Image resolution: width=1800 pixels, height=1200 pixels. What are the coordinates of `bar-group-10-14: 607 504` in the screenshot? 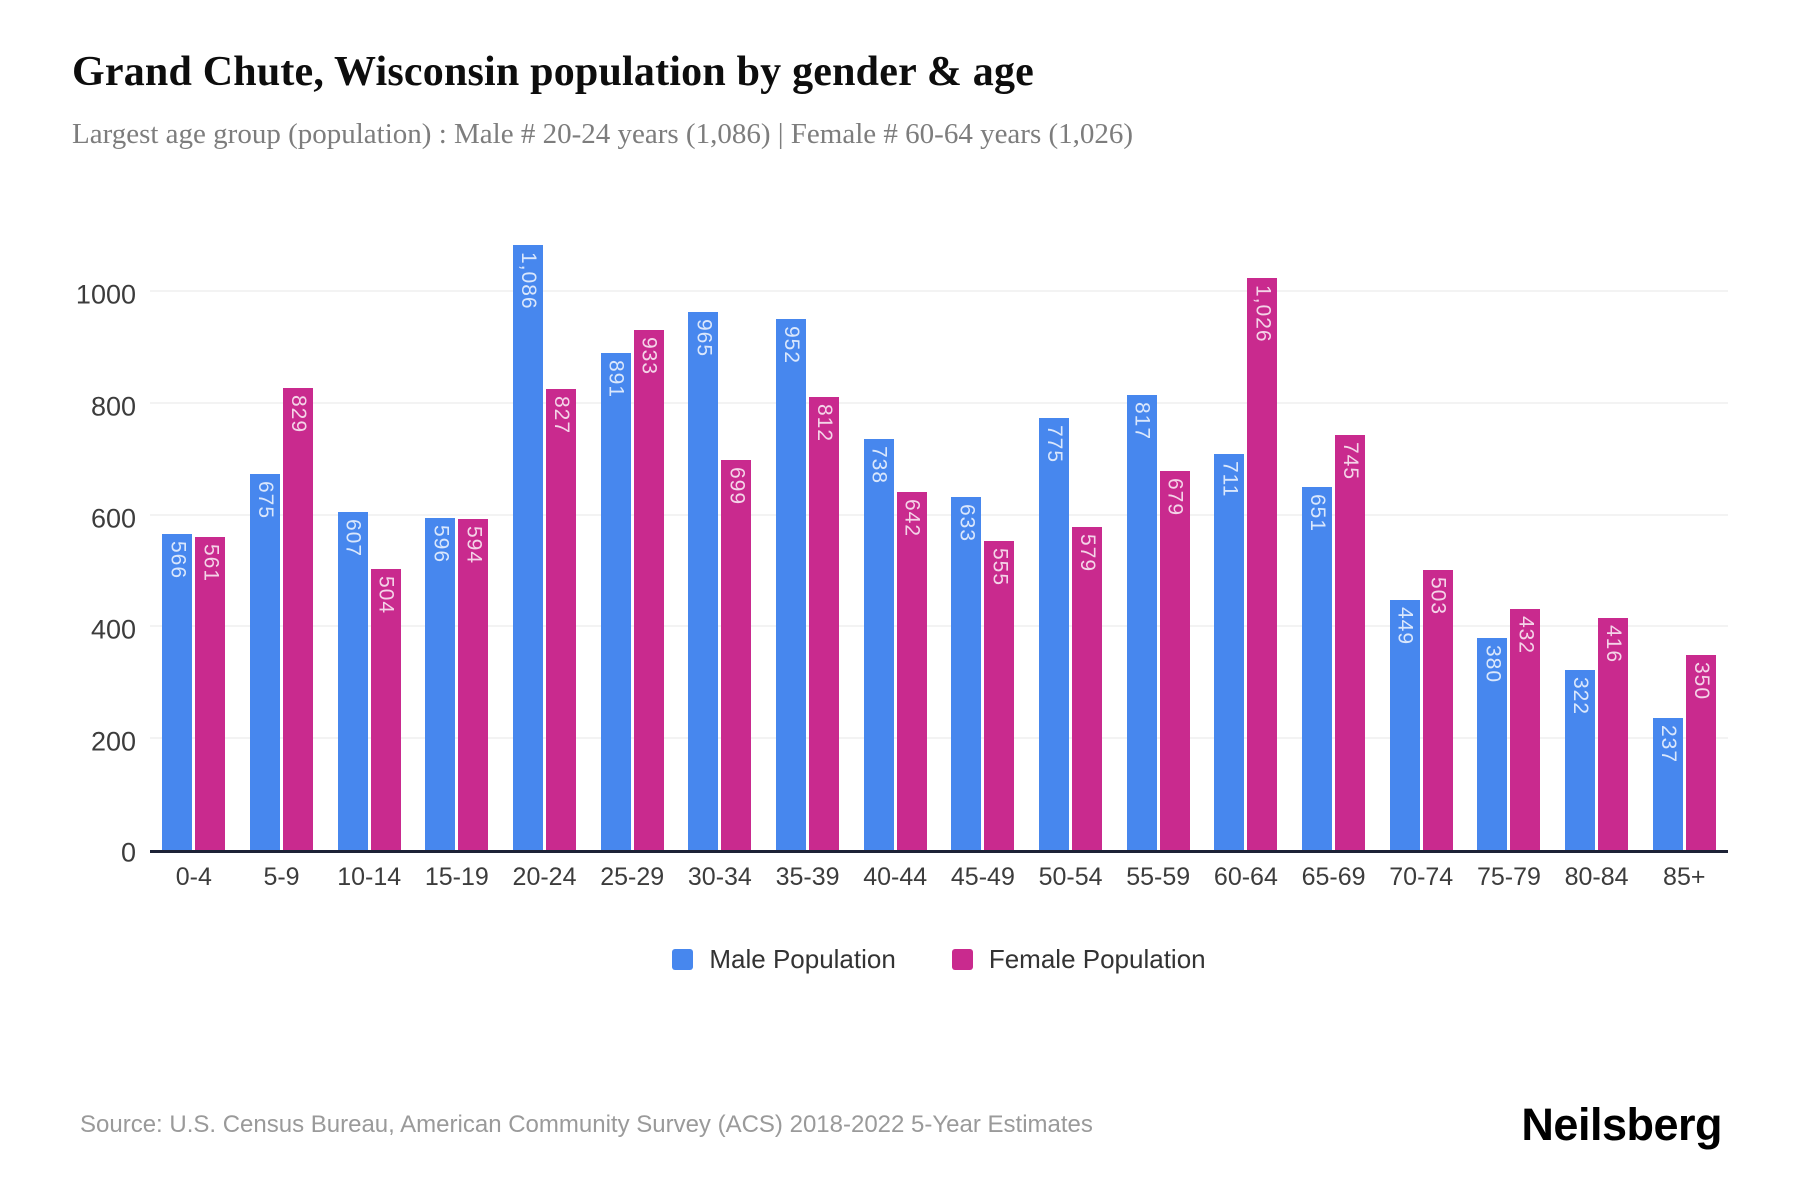 It's located at (369, 536).